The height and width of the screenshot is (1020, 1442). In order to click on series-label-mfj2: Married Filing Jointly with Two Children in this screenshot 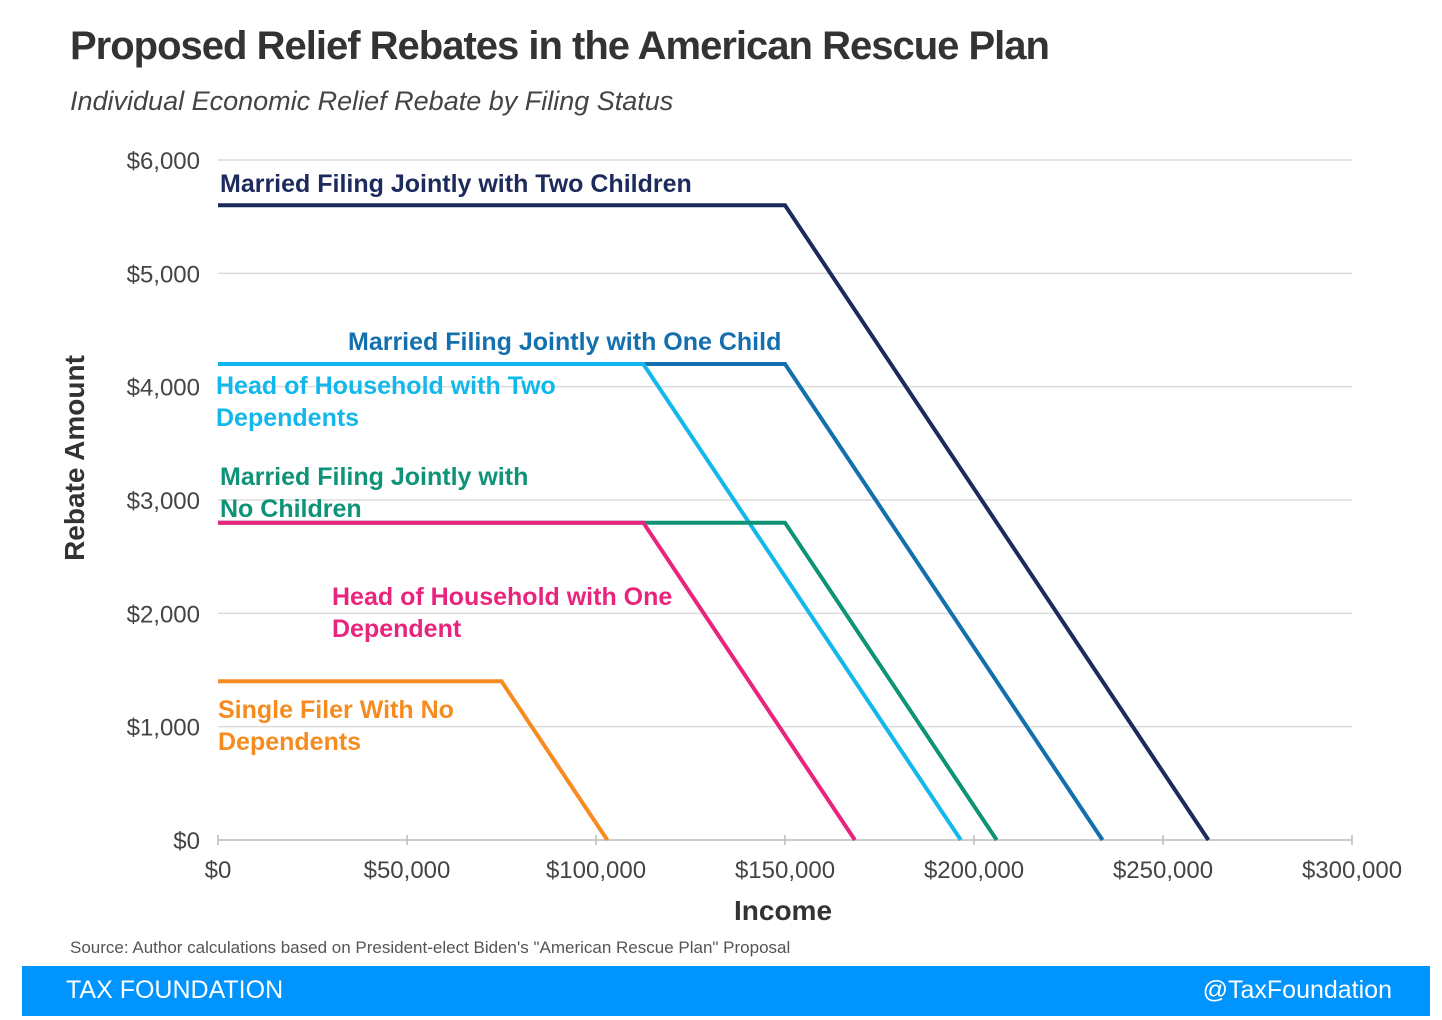, I will do `click(456, 184)`.